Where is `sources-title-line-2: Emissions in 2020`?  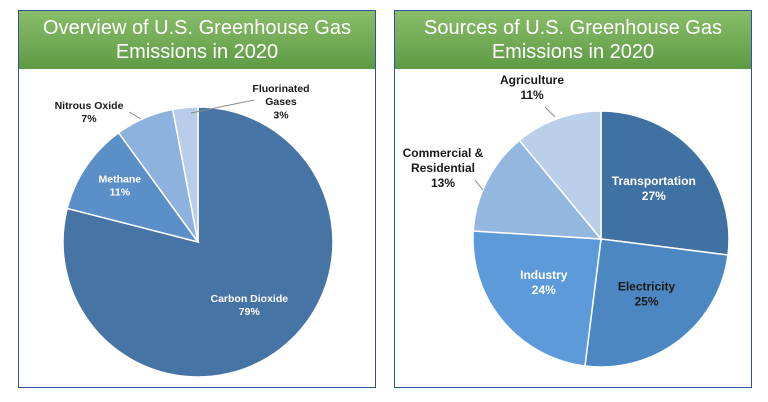 sources-title-line-2: Emissions in 2020 is located at coordinates (573, 52).